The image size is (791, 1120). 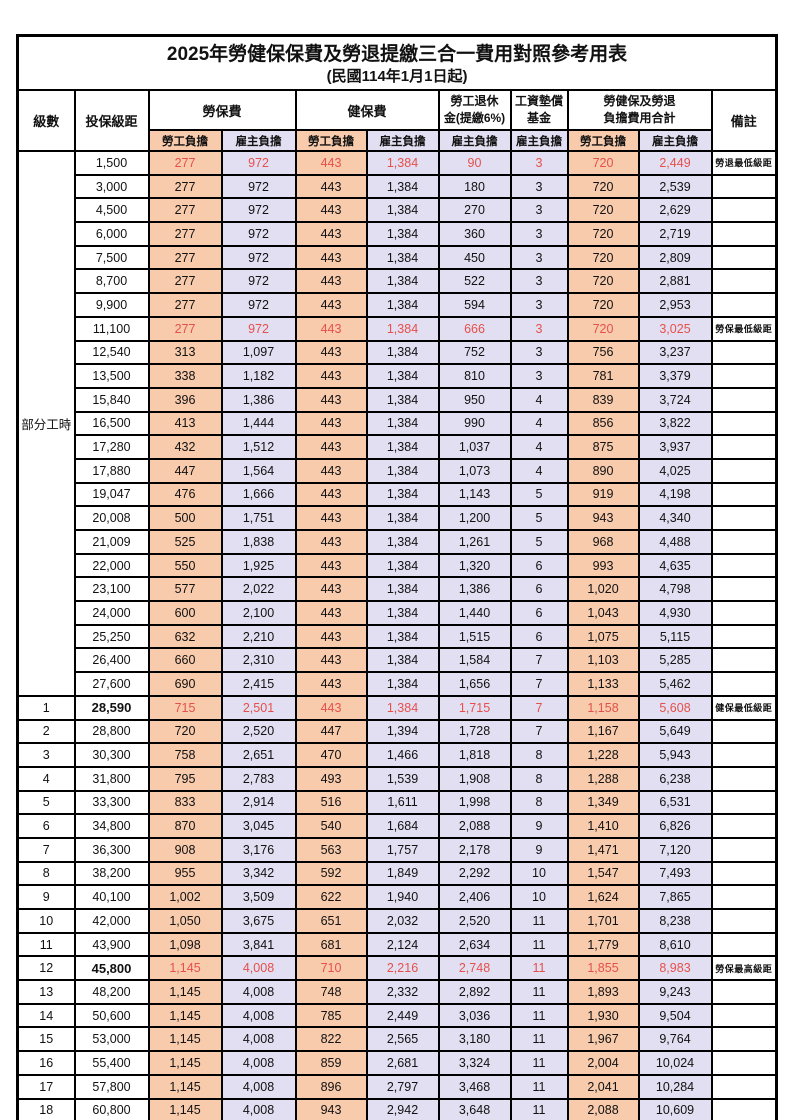 I want to click on level-cell: 14, so click(x=46, y=1015).